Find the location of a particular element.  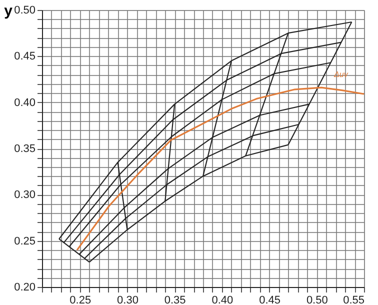

y-tick-label: 0.35 is located at coordinates (25, 149).